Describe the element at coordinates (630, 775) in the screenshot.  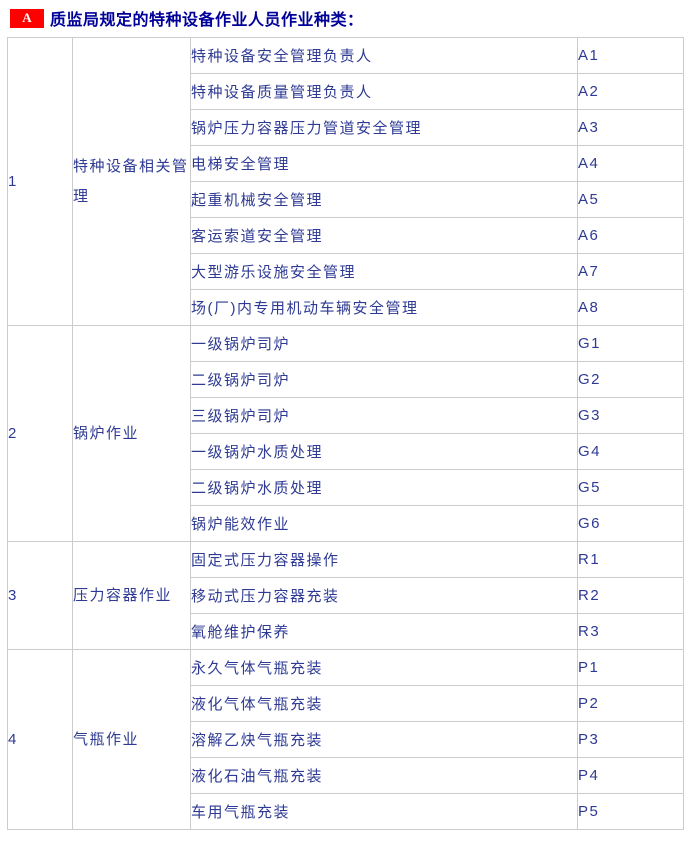
I see `job-code-cell: P4` at that location.